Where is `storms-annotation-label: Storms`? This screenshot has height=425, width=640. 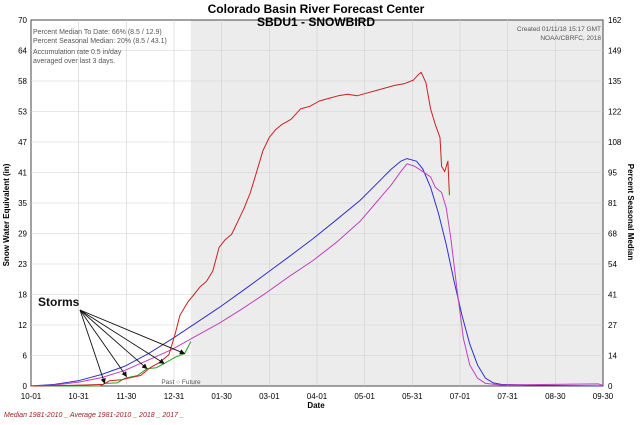
storms-annotation-label: Storms is located at coordinates (59, 302).